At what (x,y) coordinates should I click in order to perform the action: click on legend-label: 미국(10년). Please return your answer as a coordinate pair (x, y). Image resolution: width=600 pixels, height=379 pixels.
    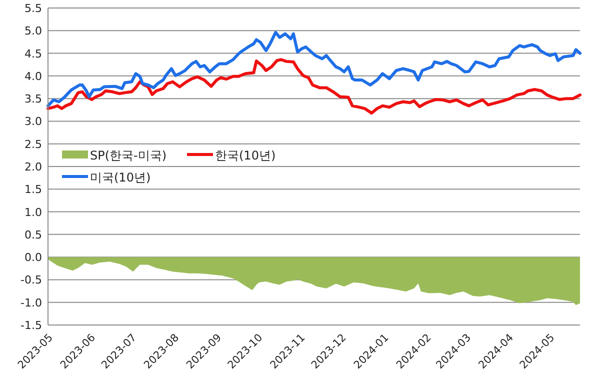
    Looking at the image, I should click on (120, 177).